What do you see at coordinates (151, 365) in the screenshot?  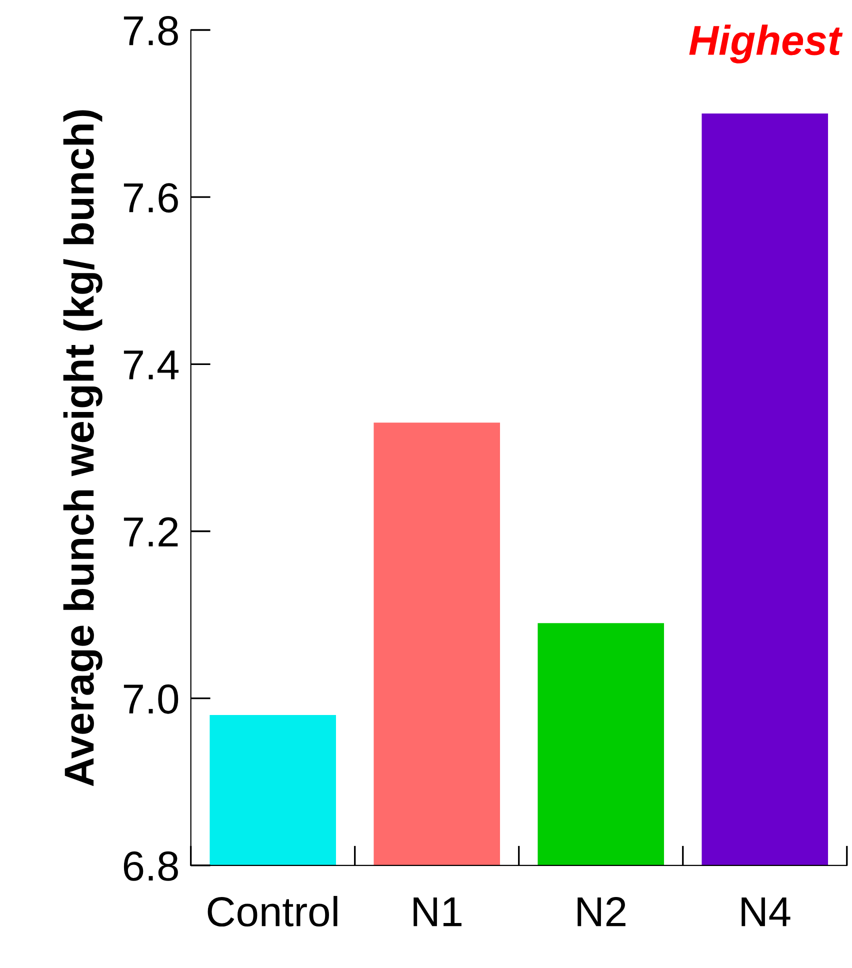 I see `y-tick-label: 7.4` at bounding box center [151, 365].